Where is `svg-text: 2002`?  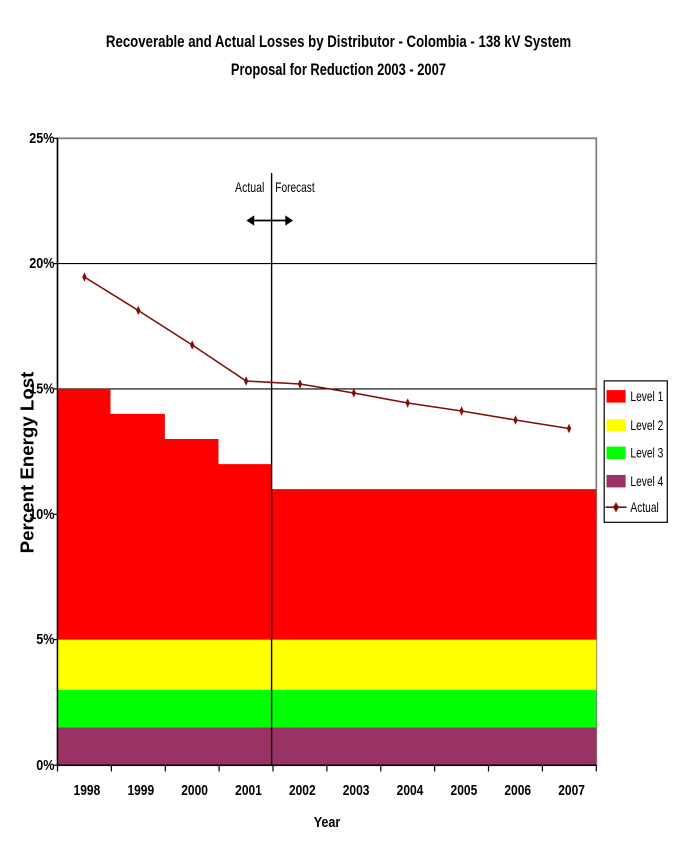 svg-text: 2002 is located at coordinates (302, 790).